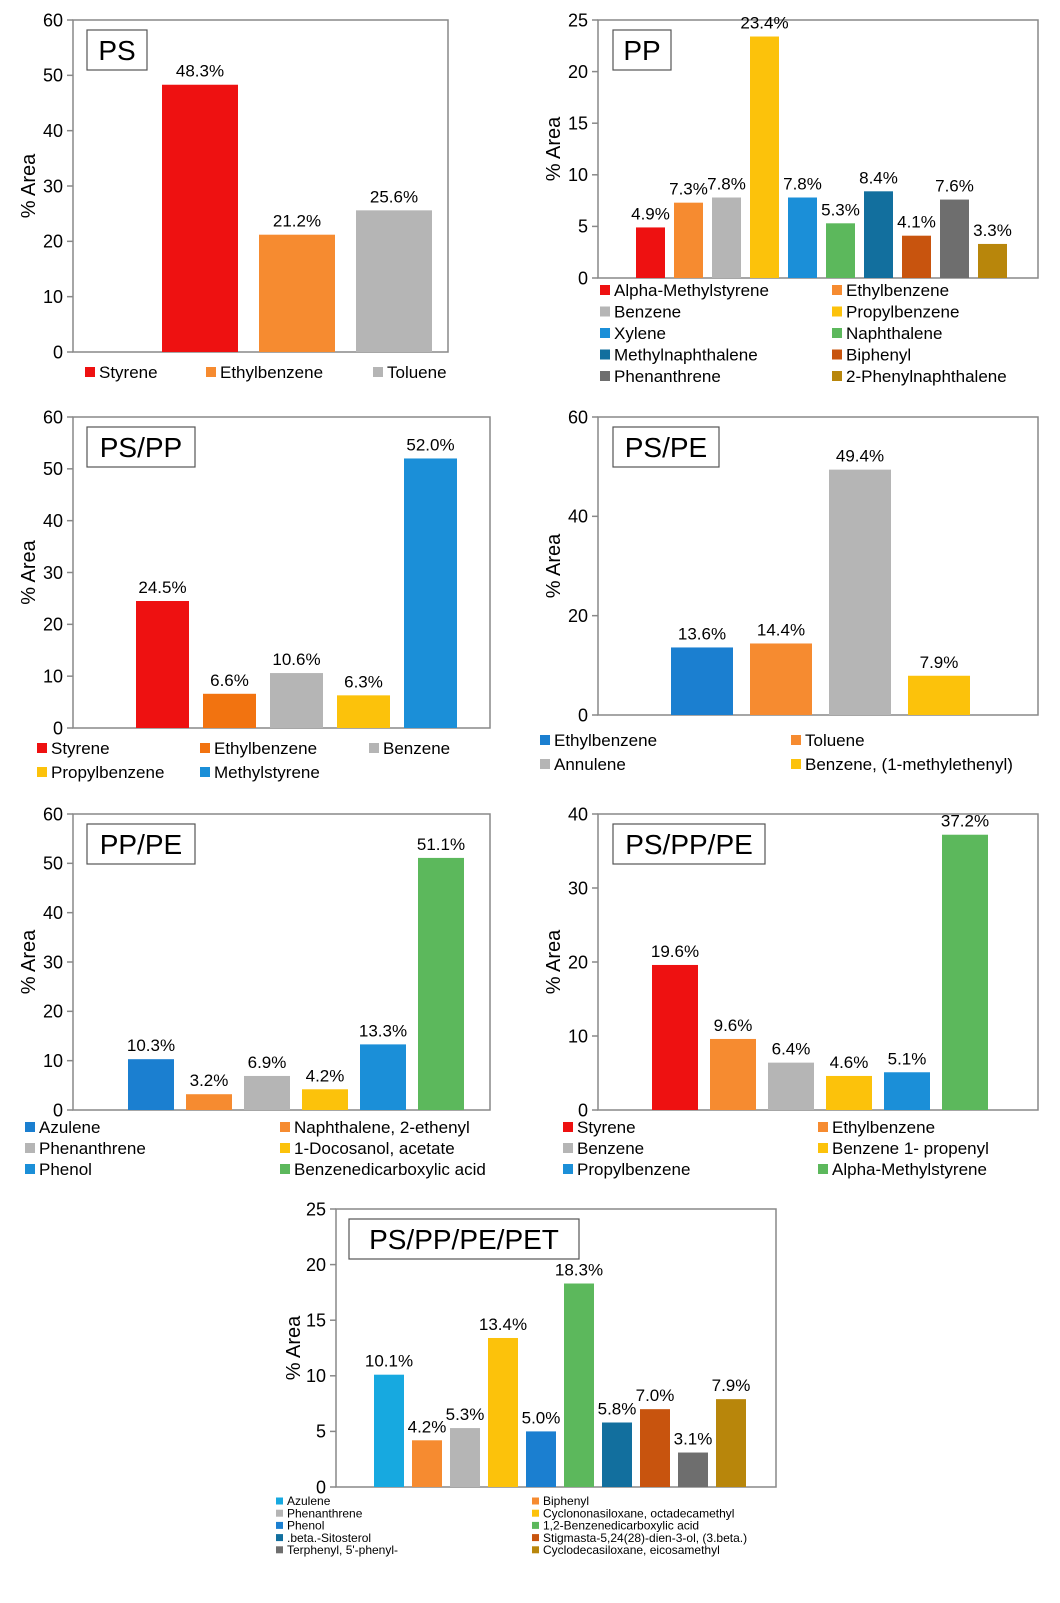 This screenshot has width=1060, height=1603. I want to click on legend-item: Cyclodecasiloxane, eicosamethyl, so click(626, 1550).